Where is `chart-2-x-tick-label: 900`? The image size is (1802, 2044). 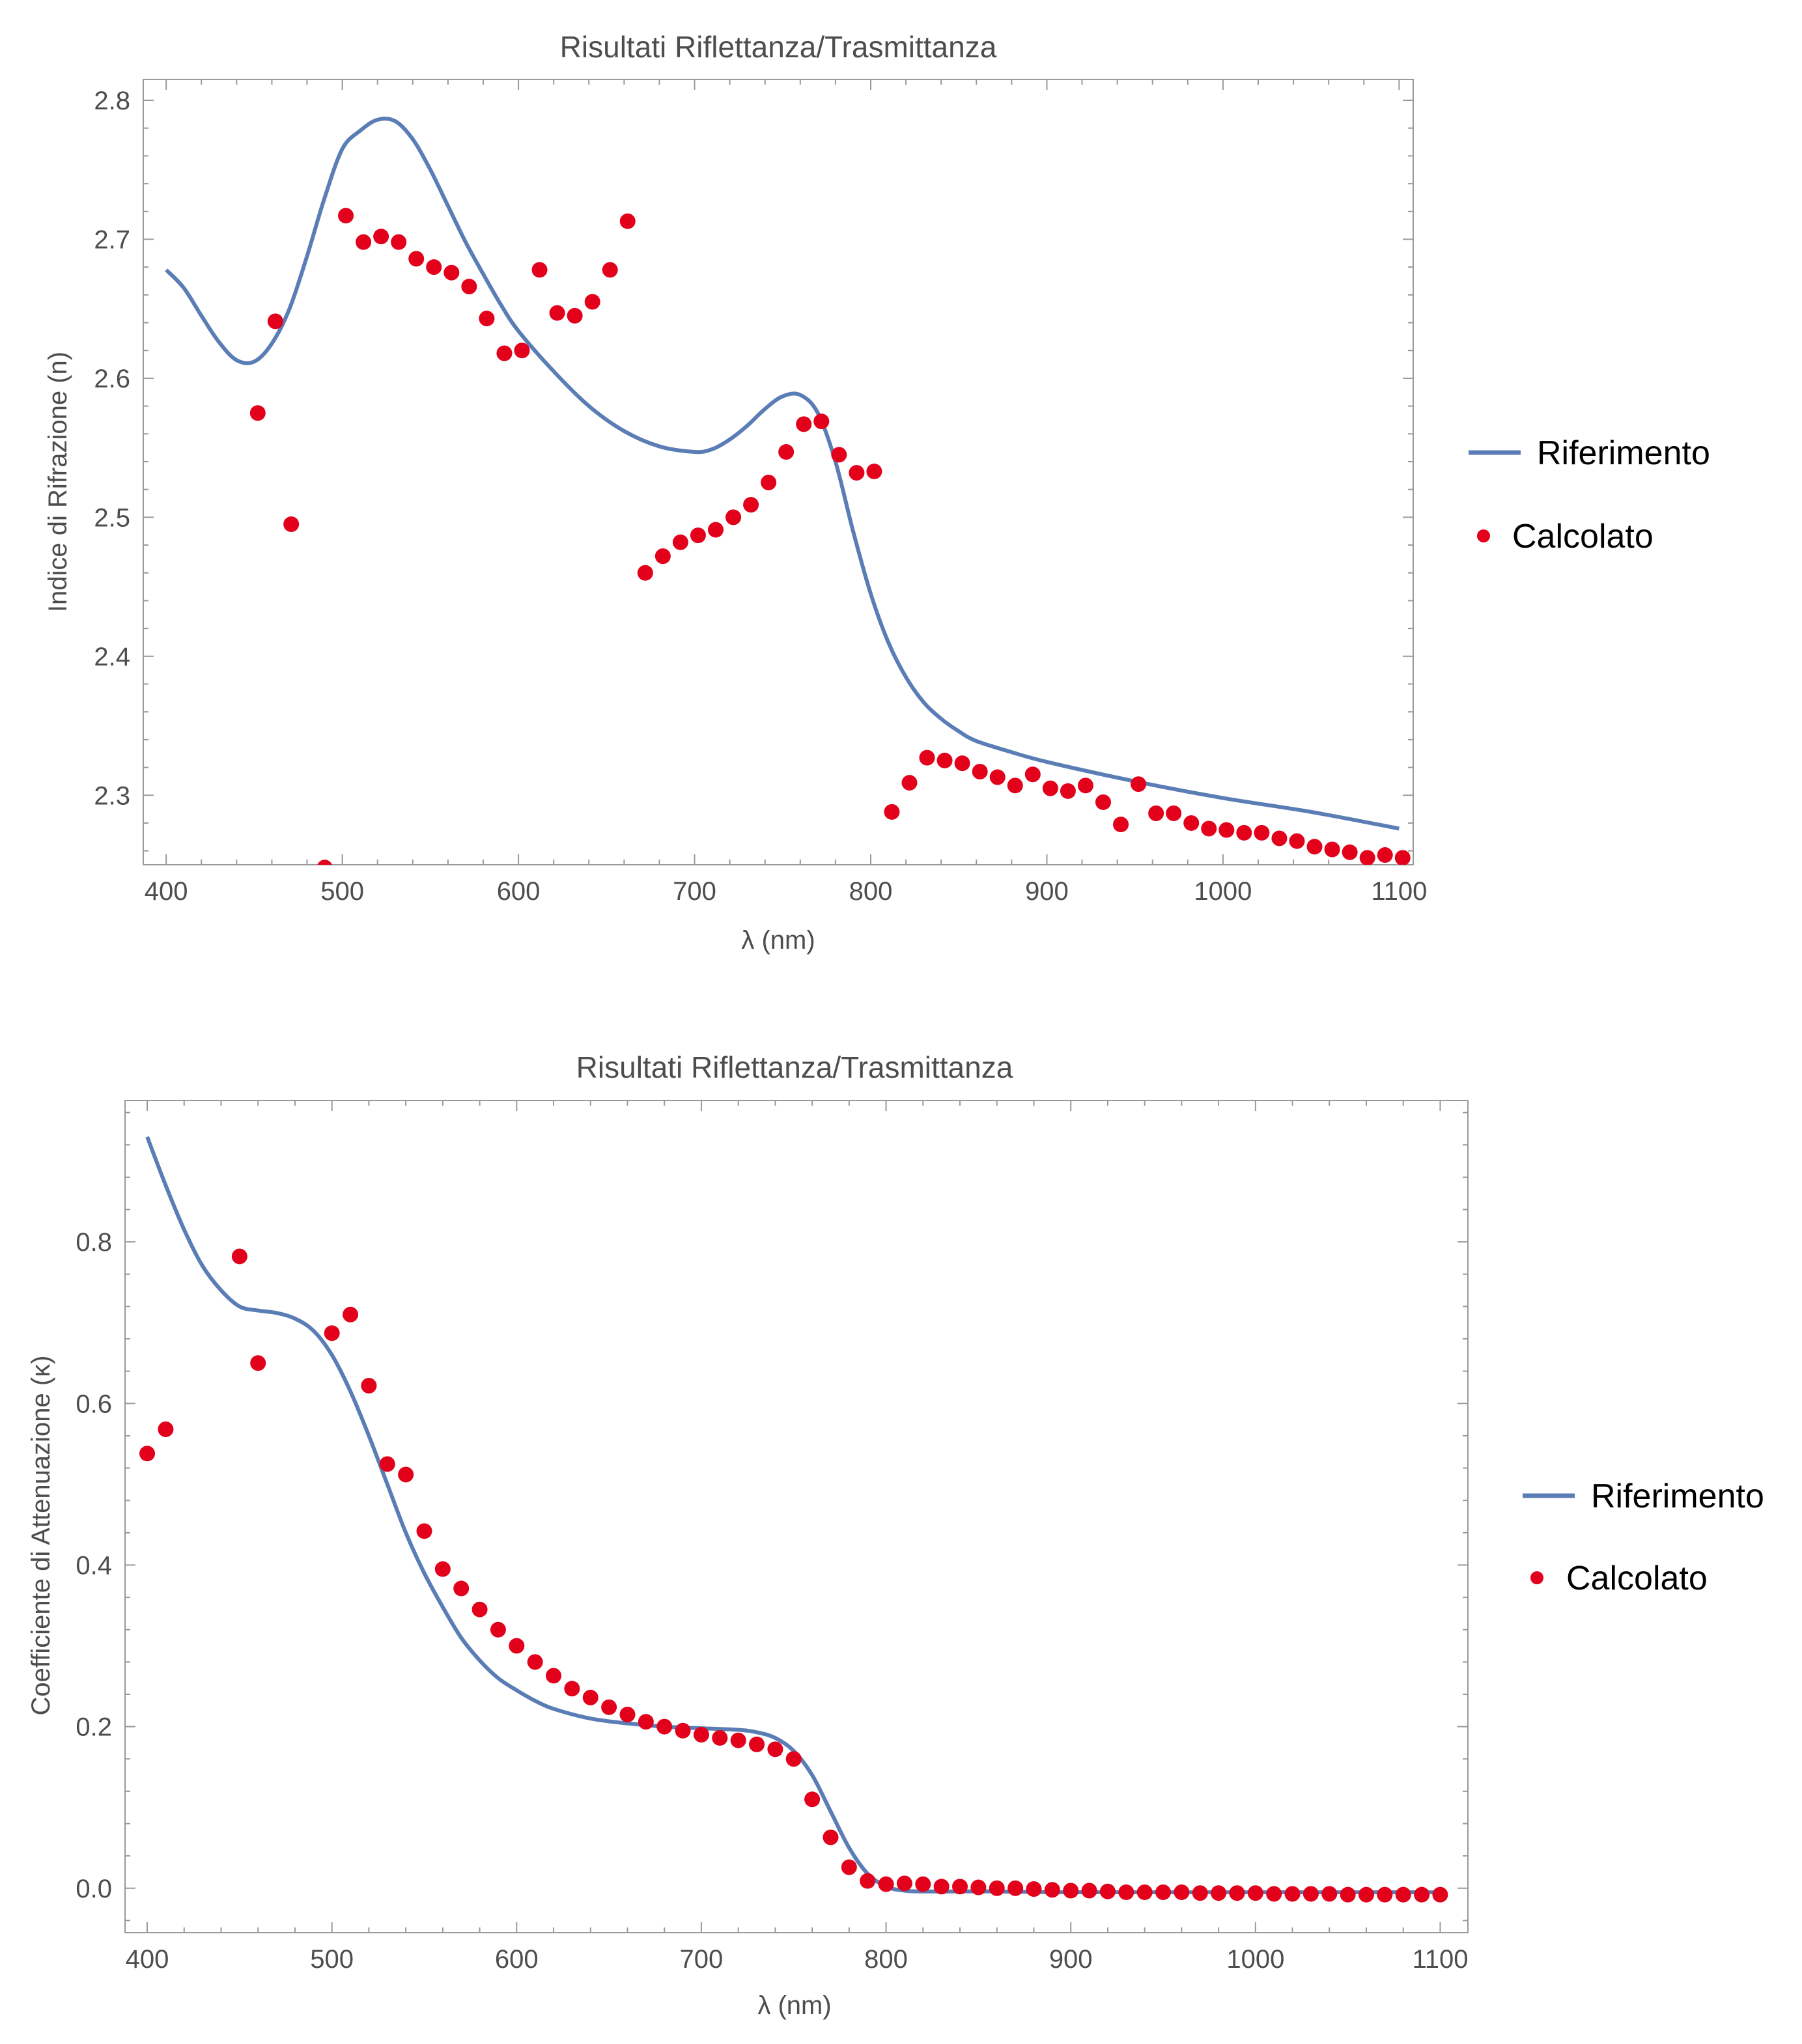
chart-2-x-tick-label: 900 is located at coordinates (1071, 1960).